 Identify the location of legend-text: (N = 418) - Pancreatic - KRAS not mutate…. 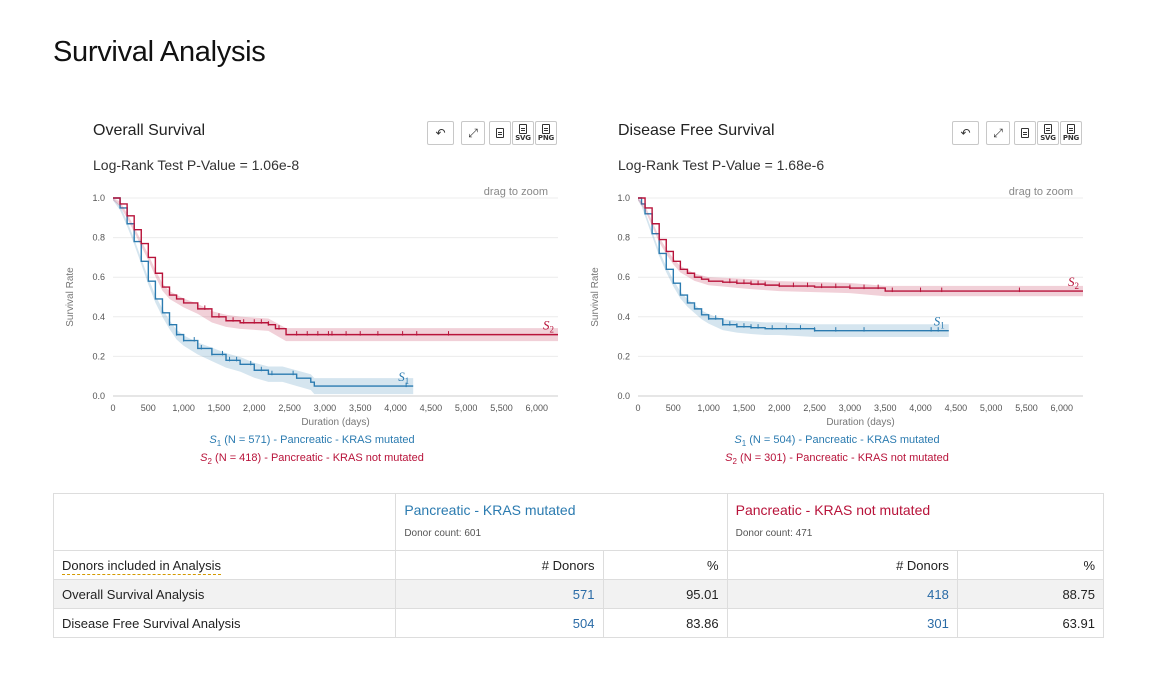
(317, 458).